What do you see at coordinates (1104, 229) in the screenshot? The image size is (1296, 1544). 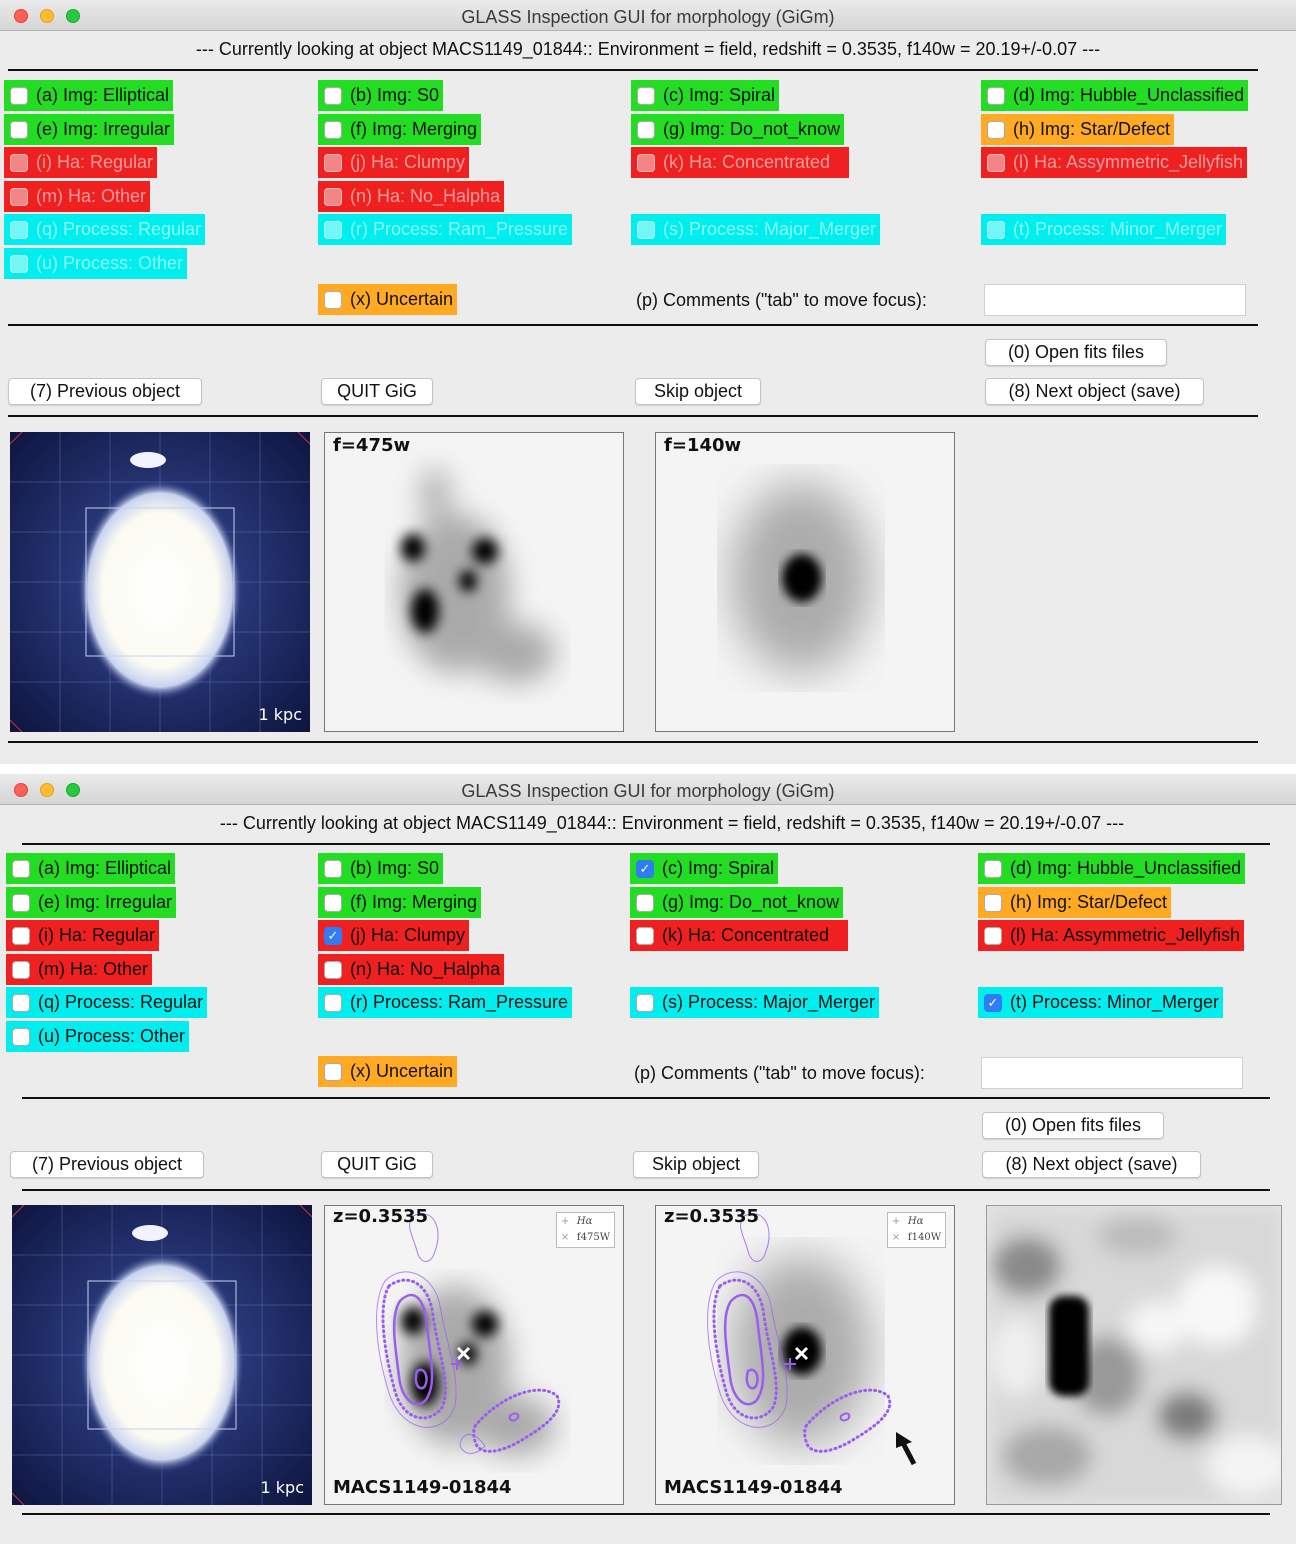 I see `checkbox-t-minor-merger: (t) Process: Minor_Merger` at bounding box center [1104, 229].